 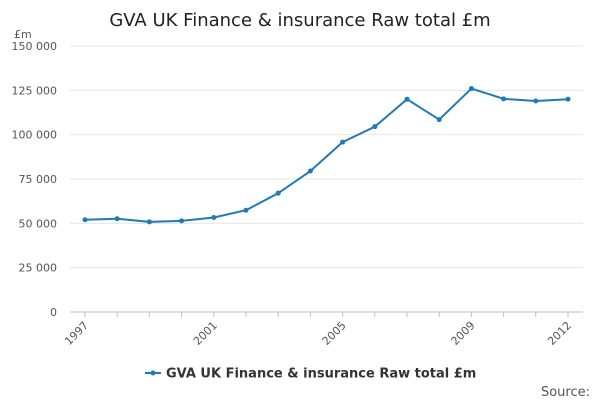 I want to click on y-axis-ticks: 0 25 000 50 000 75 000 100 000 125 000 150 000, so click(x=35, y=179).